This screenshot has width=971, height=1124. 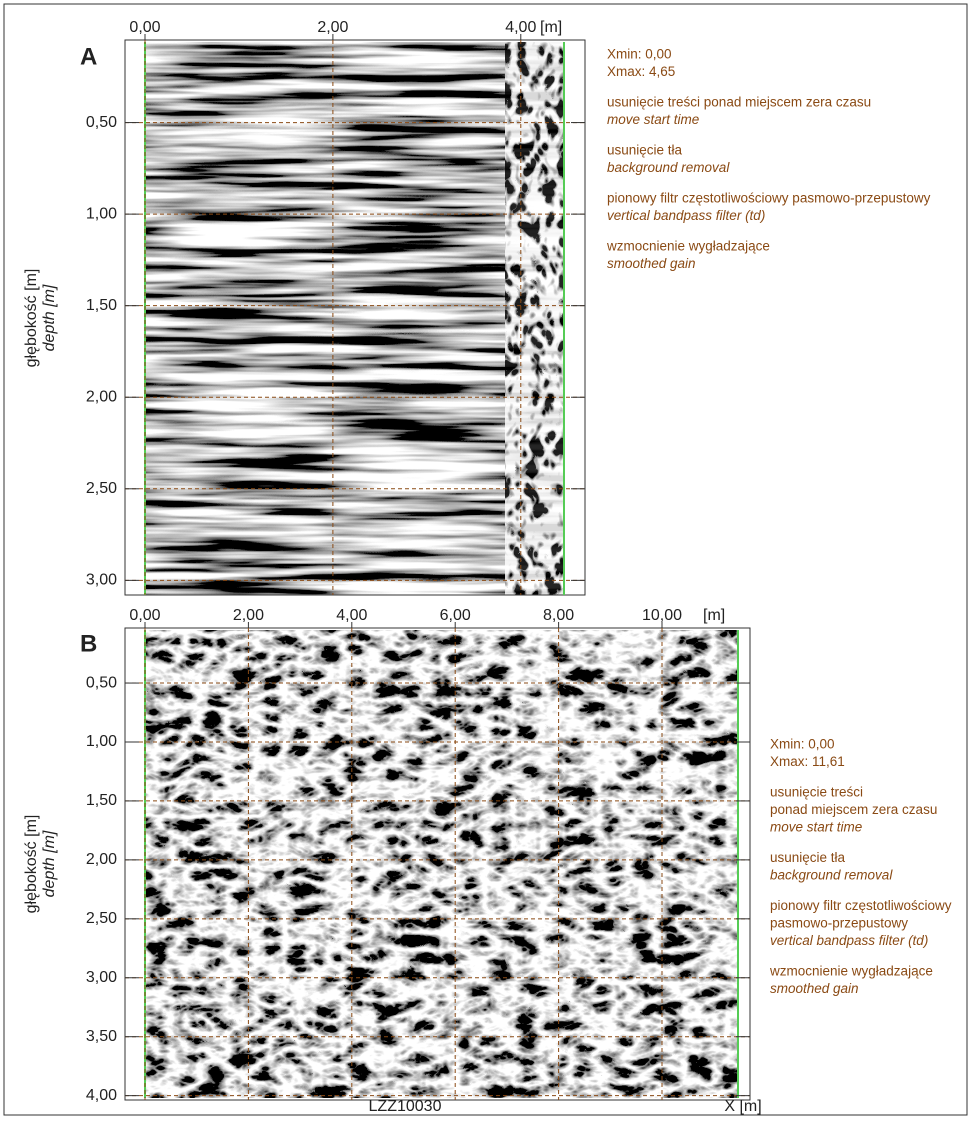 I want to click on panel-letter: B, so click(x=88, y=643).